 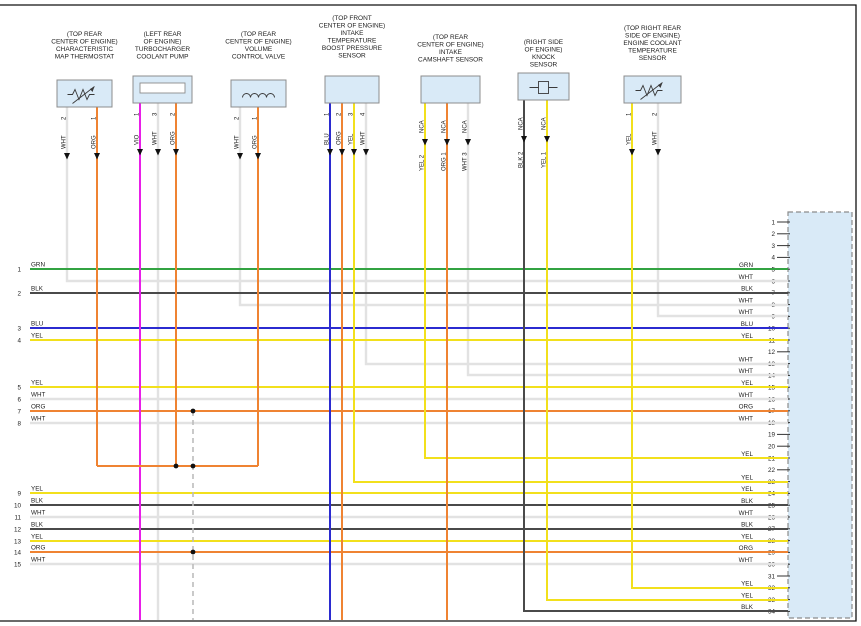 I want to click on component-location-label: (TOP RIGHT REAR, so click(x=652, y=28).